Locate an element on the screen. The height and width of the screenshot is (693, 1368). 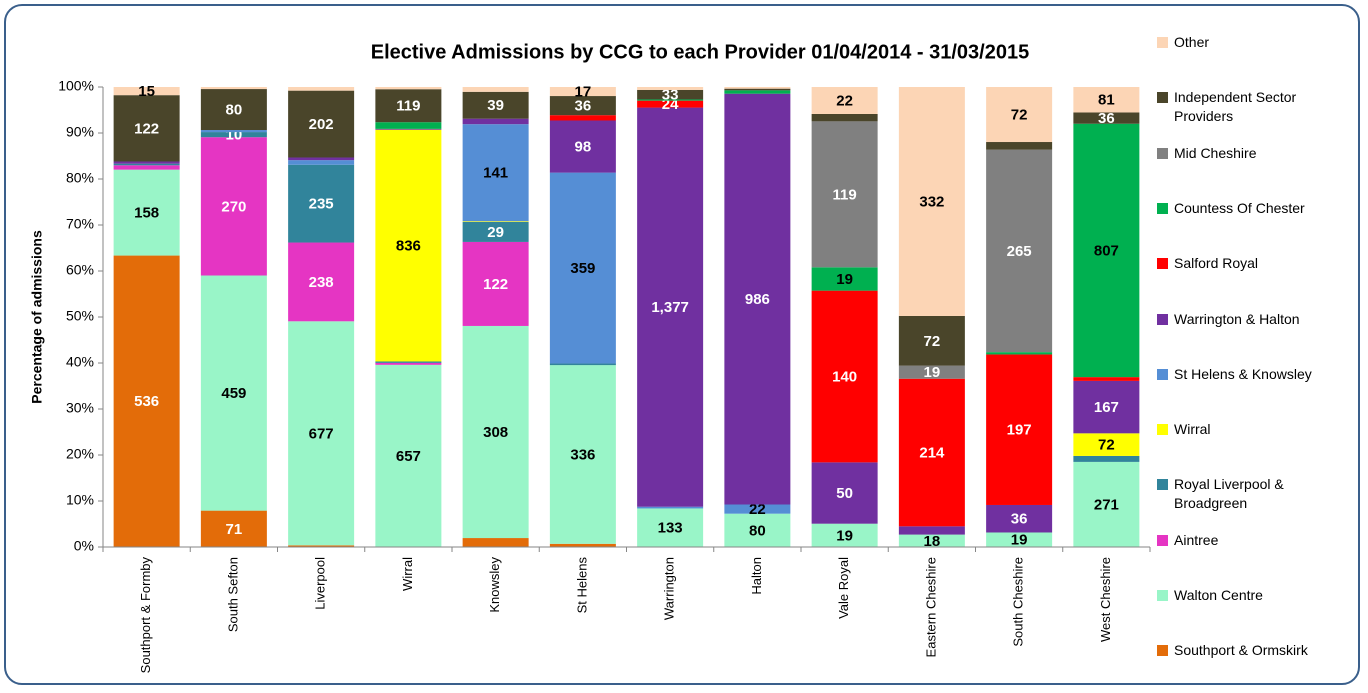
data-label: 332 is located at coordinates (931, 201).